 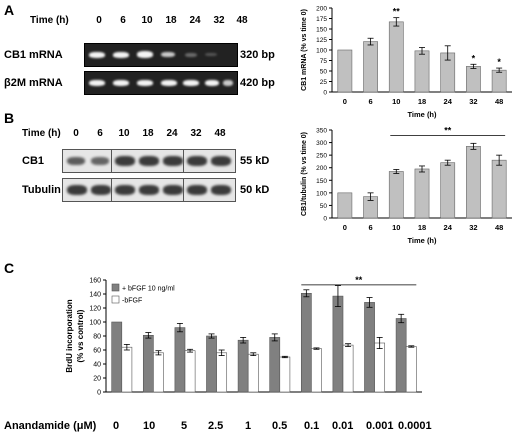 What do you see at coordinates (33, 55) in the screenshot?
I see `gel-row-label-cb1-mrna: CB1 mRNA` at bounding box center [33, 55].